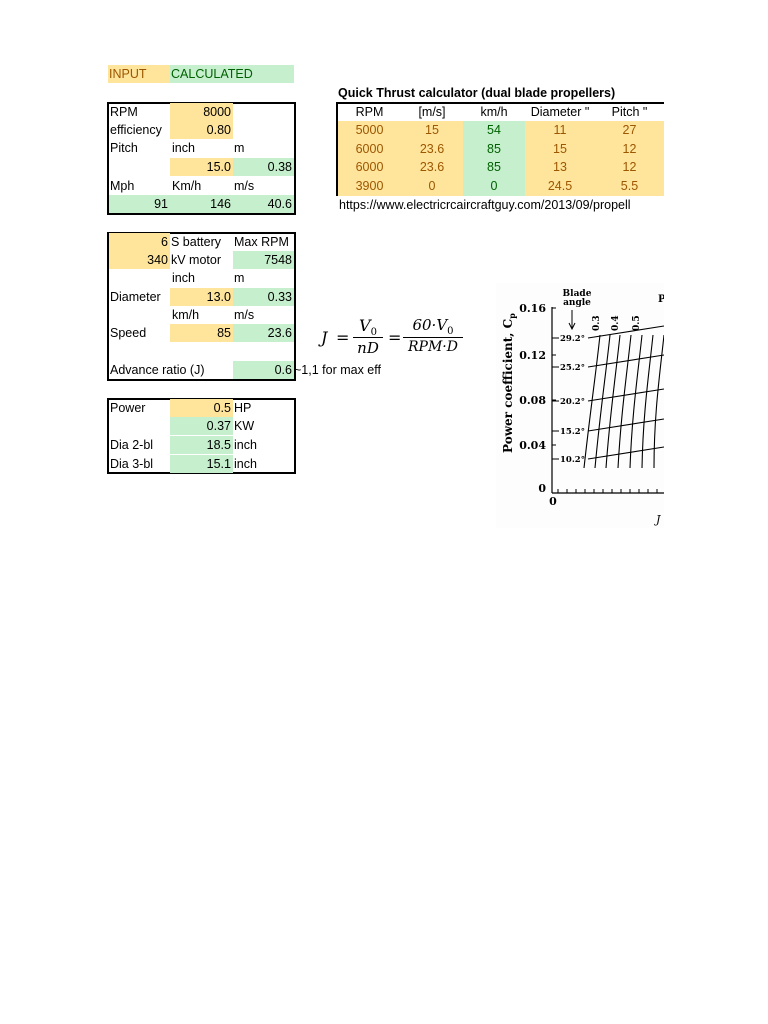  What do you see at coordinates (572, 339) in the screenshot?
I see `blade-angle-label: 29.2°` at bounding box center [572, 339].